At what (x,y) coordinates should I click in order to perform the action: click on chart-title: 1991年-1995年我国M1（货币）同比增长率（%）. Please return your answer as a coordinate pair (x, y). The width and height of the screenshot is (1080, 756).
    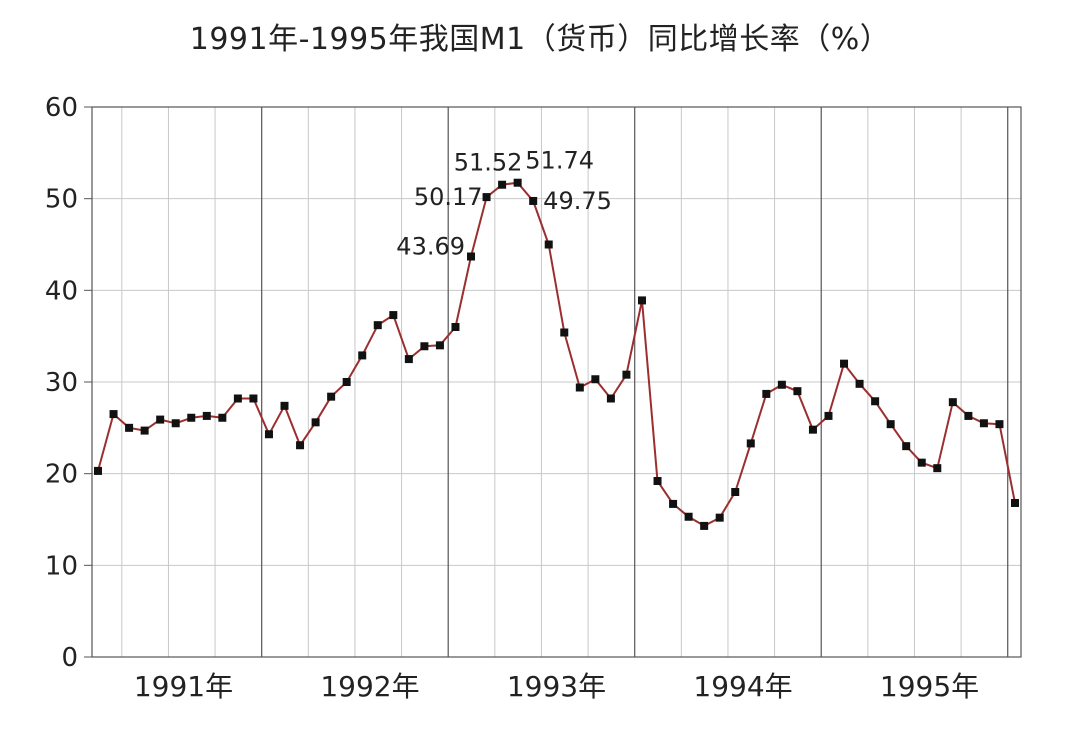
    Looking at the image, I should click on (540, 39).